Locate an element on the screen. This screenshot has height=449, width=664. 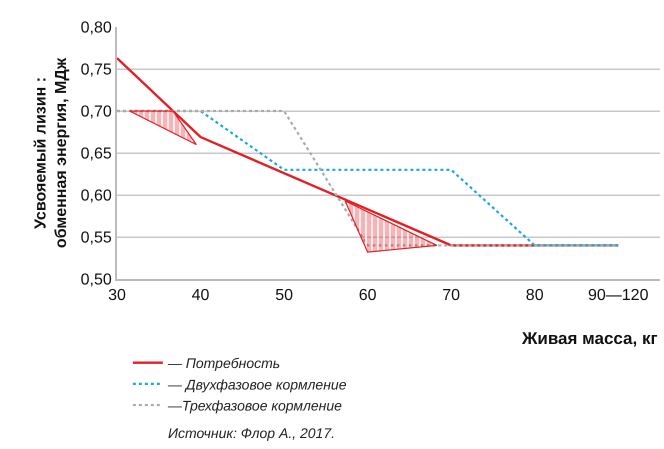
y-tick-label: 0,65 is located at coordinates (96, 154).